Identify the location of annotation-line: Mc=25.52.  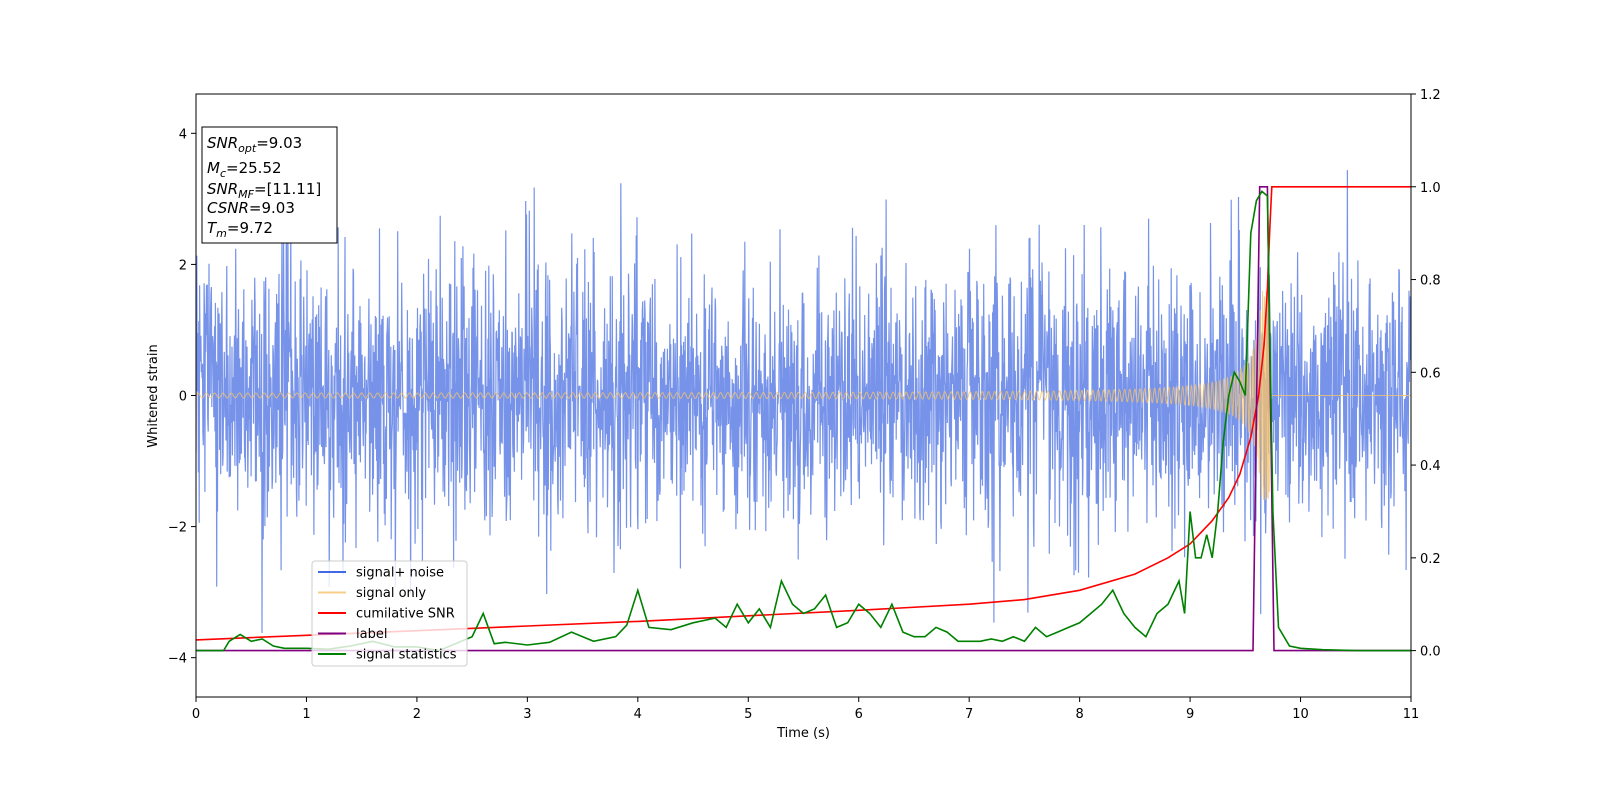
(244, 169).